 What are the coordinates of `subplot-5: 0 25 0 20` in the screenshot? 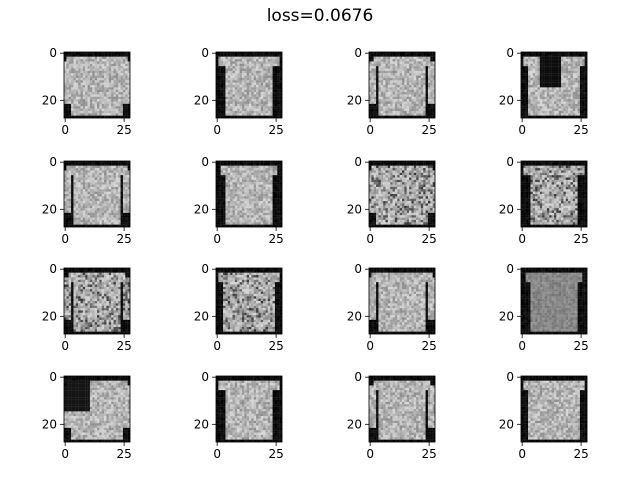 It's located at (87, 200).